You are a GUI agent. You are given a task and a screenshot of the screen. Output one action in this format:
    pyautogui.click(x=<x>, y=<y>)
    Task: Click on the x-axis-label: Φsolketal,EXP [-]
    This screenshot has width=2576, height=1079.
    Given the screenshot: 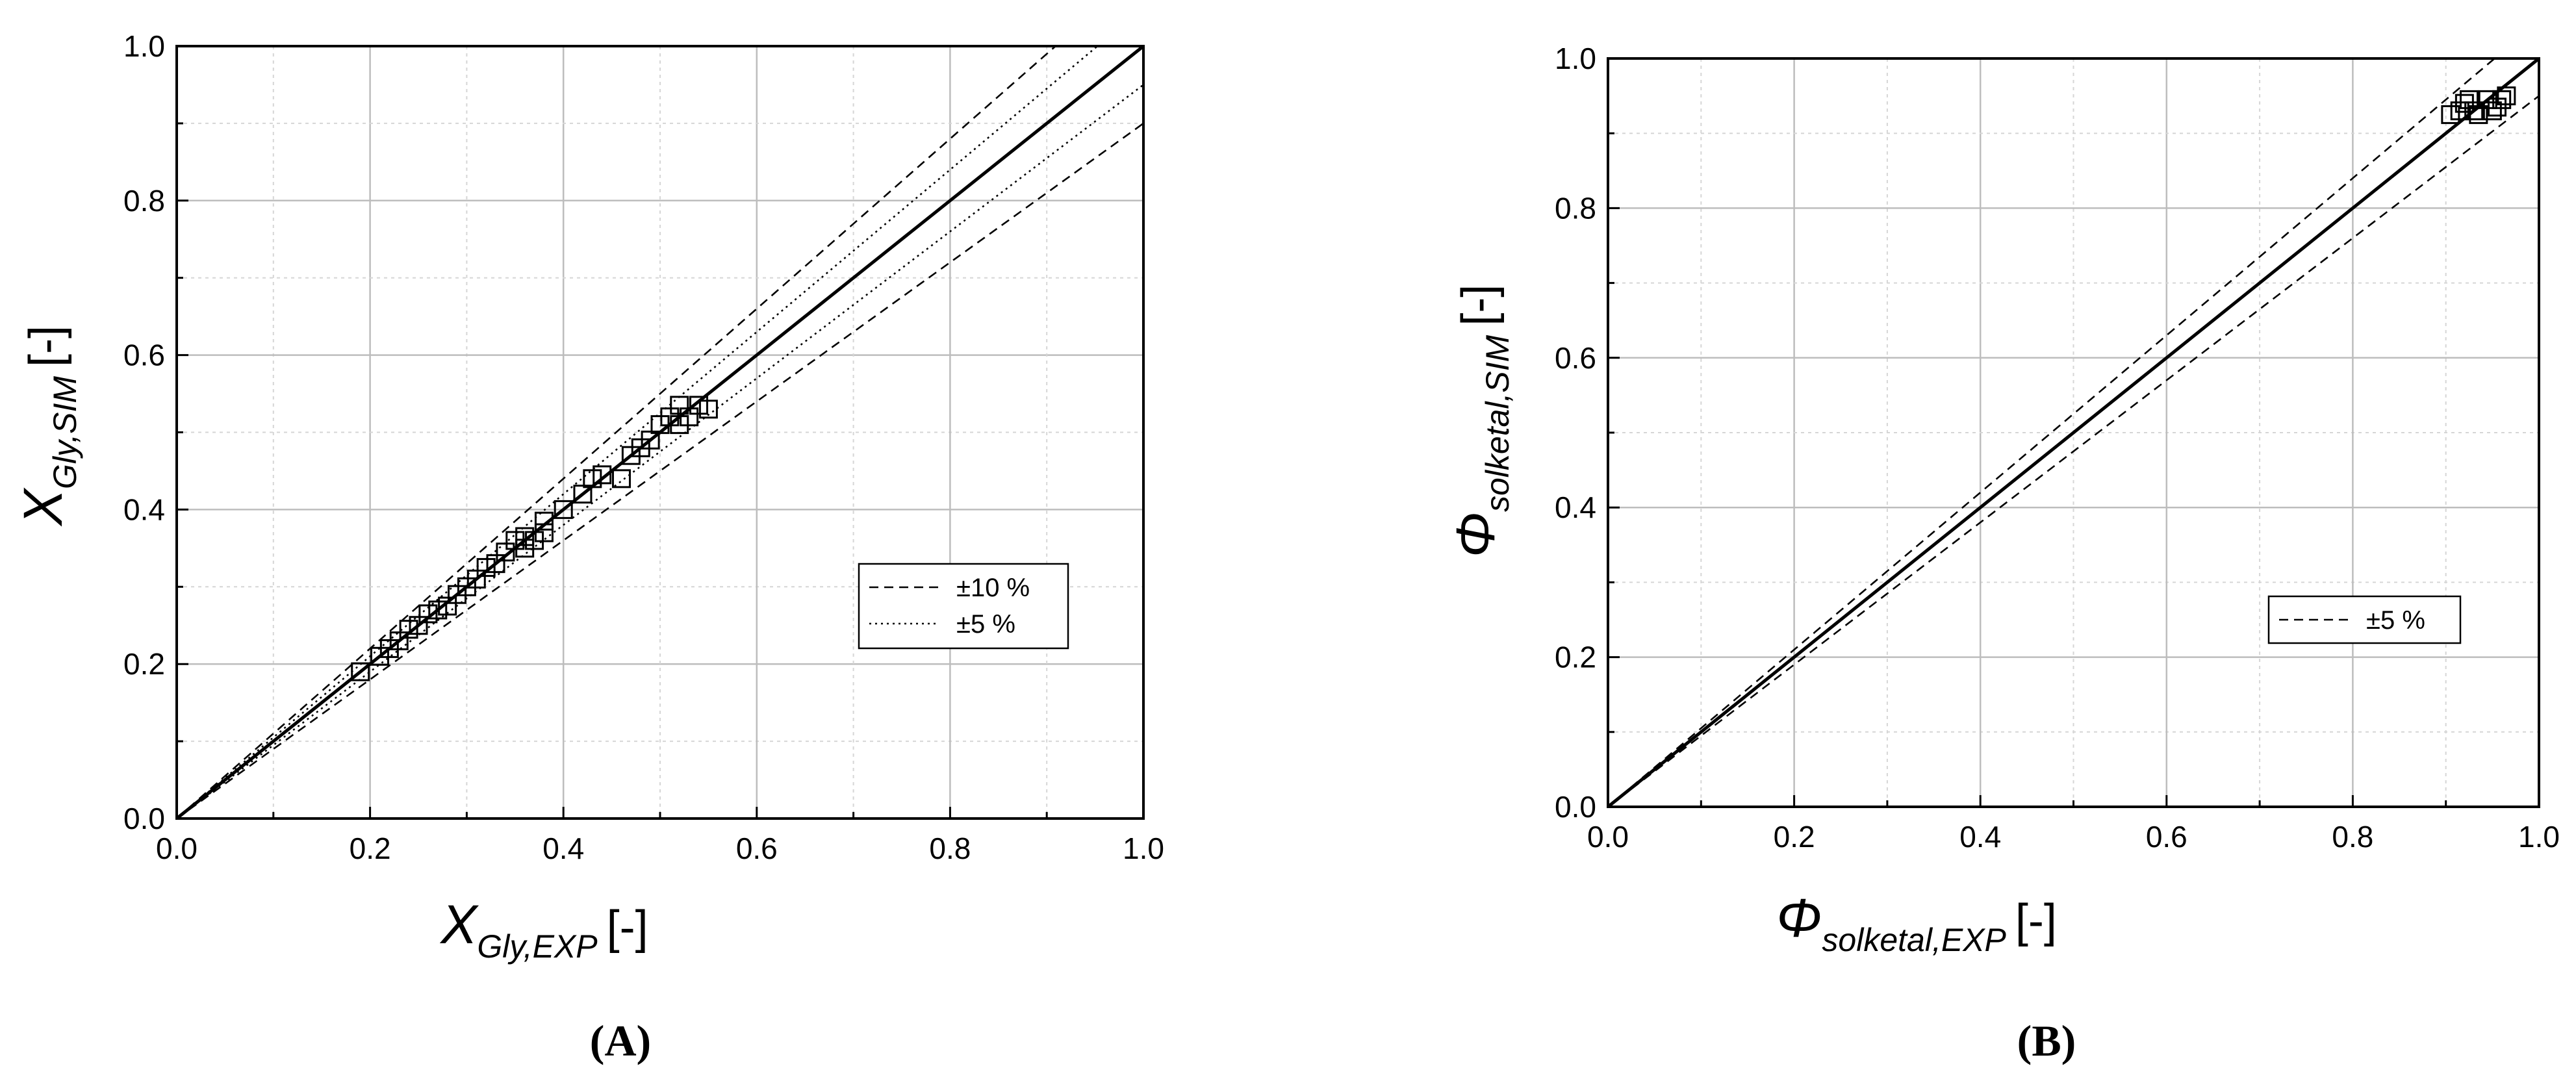 What is the action you would take?
    pyautogui.click(x=1916, y=922)
    